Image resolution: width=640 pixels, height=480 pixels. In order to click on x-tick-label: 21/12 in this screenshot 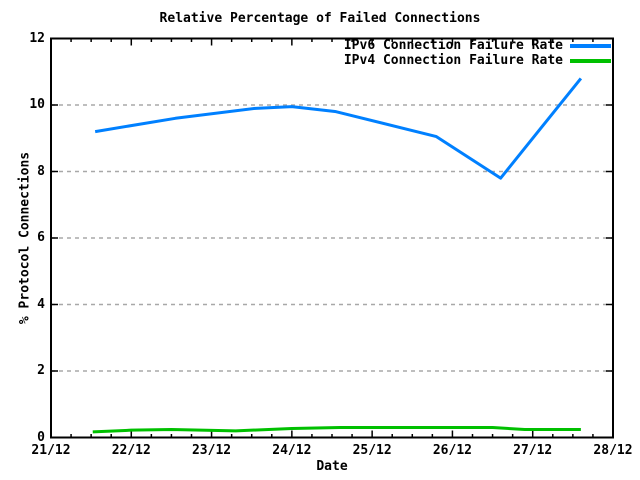, I will do `click(51, 450)`.